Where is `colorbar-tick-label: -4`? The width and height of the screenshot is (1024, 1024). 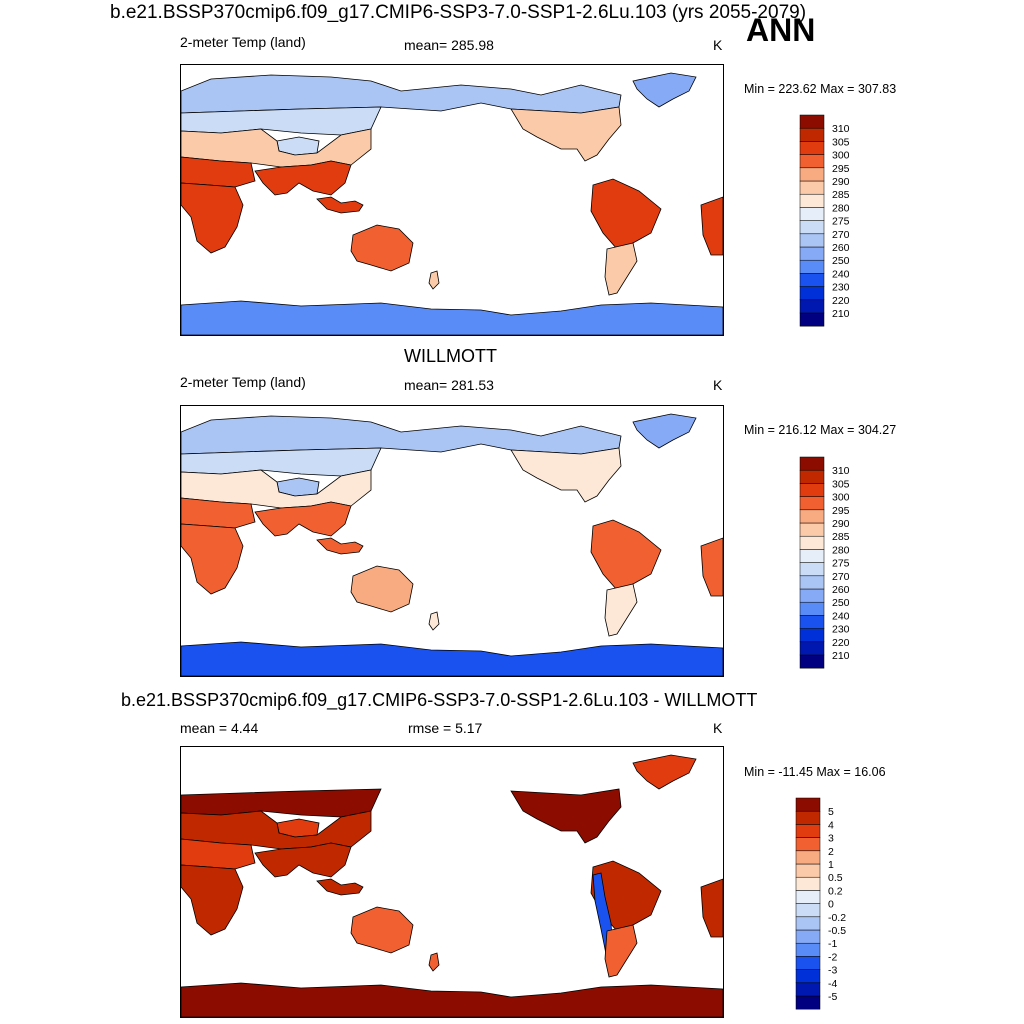 colorbar-tick-label: -4 is located at coordinates (832, 984).